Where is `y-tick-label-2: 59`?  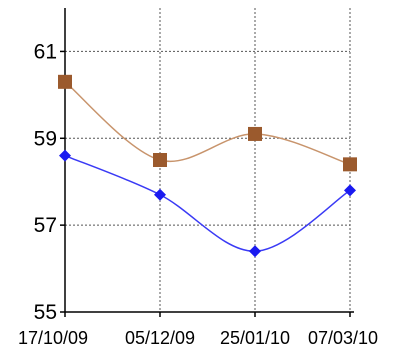
y-tick-label-2: 59 is located at coordinates (45, 138).